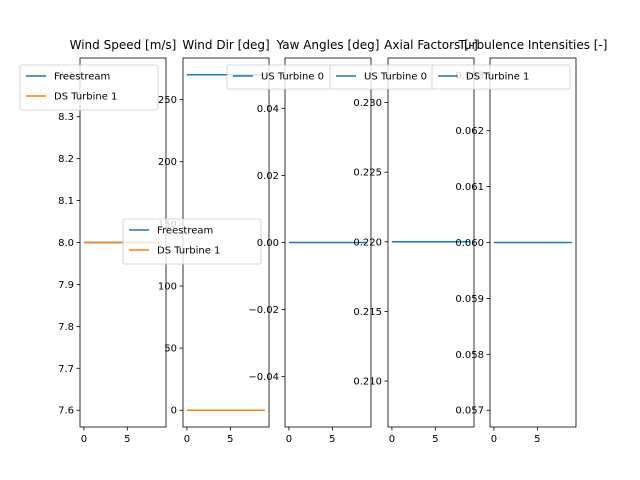 This screenshot has height=480, width=640. What do you see at coordinates (469, 411) in the screenshot?
I see `y-tick-label: 0.057` at bounding box center [469, 411].